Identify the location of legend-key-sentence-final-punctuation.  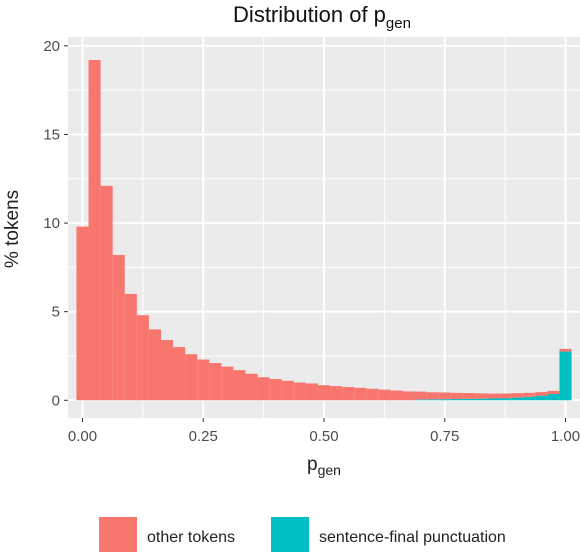
(290, 534).